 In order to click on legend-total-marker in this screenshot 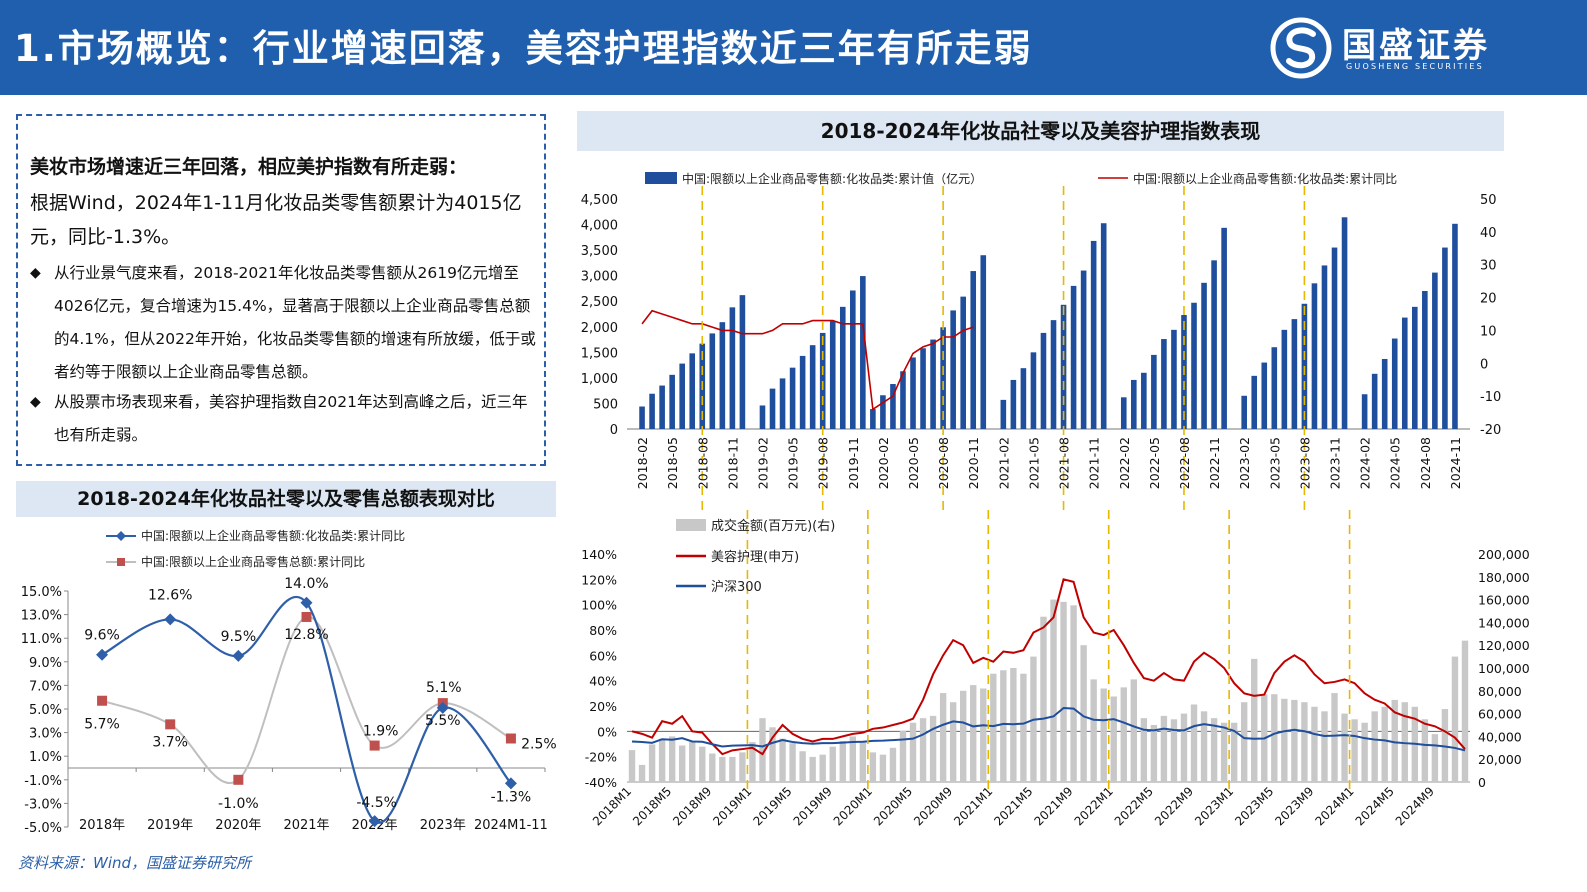, I will do `click(121, 562)`.